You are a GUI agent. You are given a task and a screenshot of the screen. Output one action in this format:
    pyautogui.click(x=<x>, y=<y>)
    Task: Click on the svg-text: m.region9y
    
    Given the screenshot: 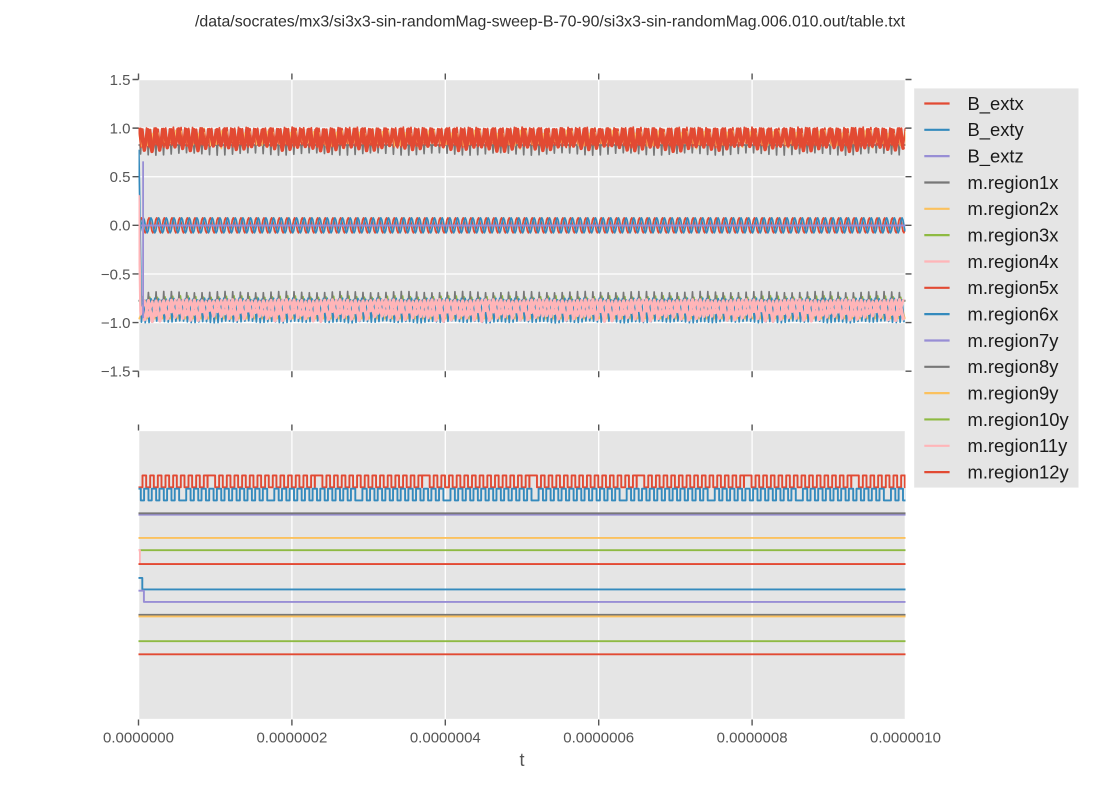 What is the action you would take?
    pyautogui.click(x=1014, y=392)
    